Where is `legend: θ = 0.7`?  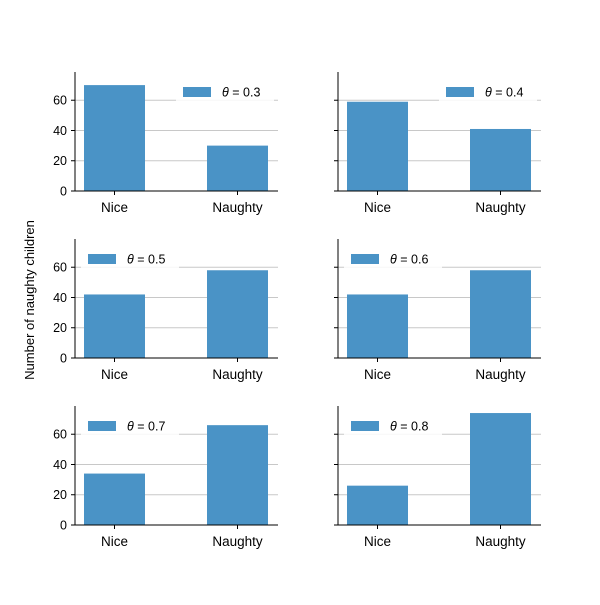 legend: θ = 0.7 is located at coordinates (130, 426).